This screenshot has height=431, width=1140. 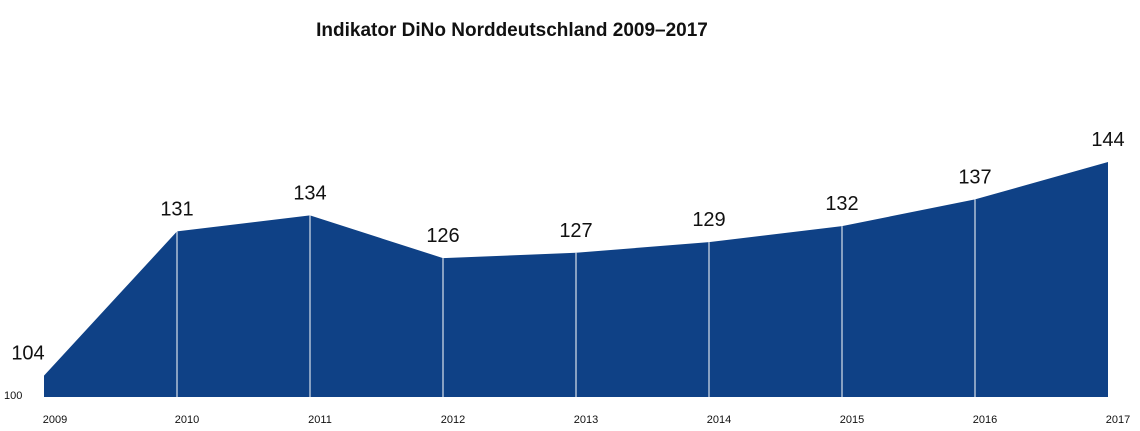 What do you see at coordinates (453, 420) in the screenshot?
I see `tick-label-2012: 2012` at bounding box center [453, 420].